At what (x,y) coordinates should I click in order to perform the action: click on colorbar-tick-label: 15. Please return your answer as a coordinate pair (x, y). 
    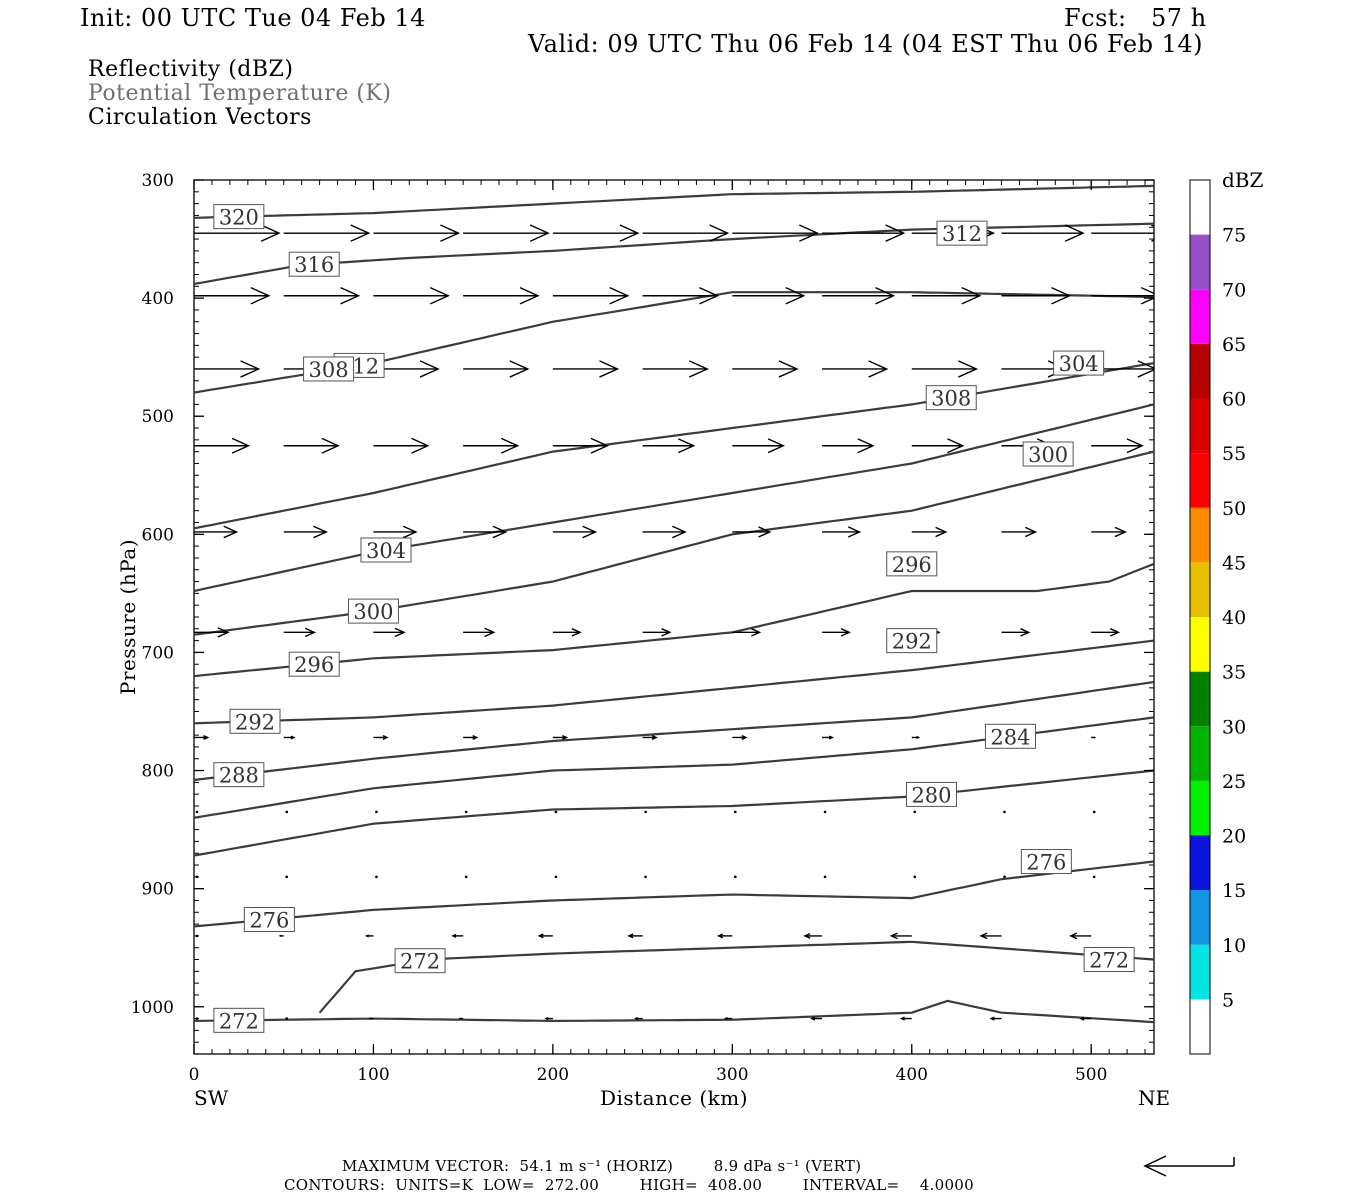
    Looking at the image, I should click on (1234, 891).